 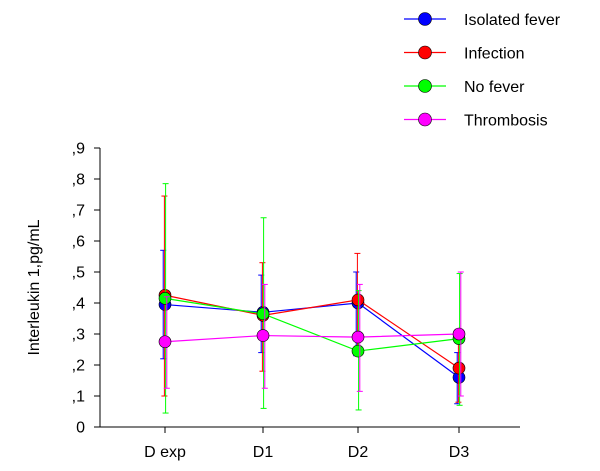 I want to click on y-axis-ticks: 0 ,1 ,2 ,3 ,4 ,5 ,6 ,7 ,8 ,9, so click(x=86, y=289).